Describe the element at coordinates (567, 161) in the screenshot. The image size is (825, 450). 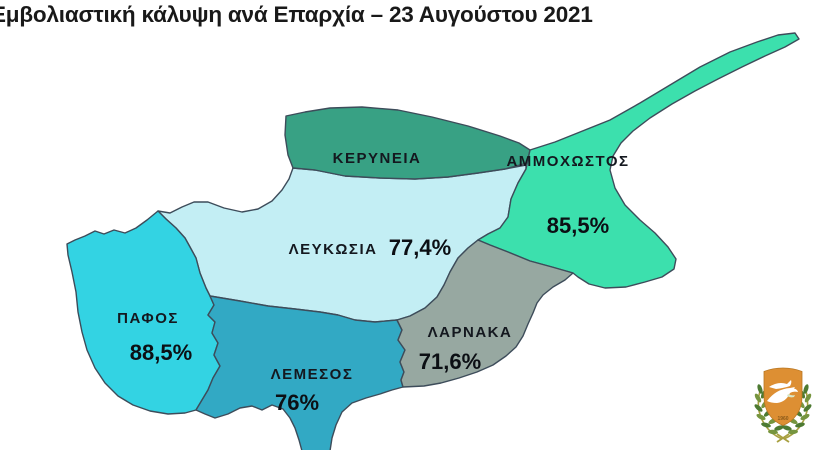
I see `label-famagusta: ΑΜΜΟΧΩΣΤΟΣ` at that location.